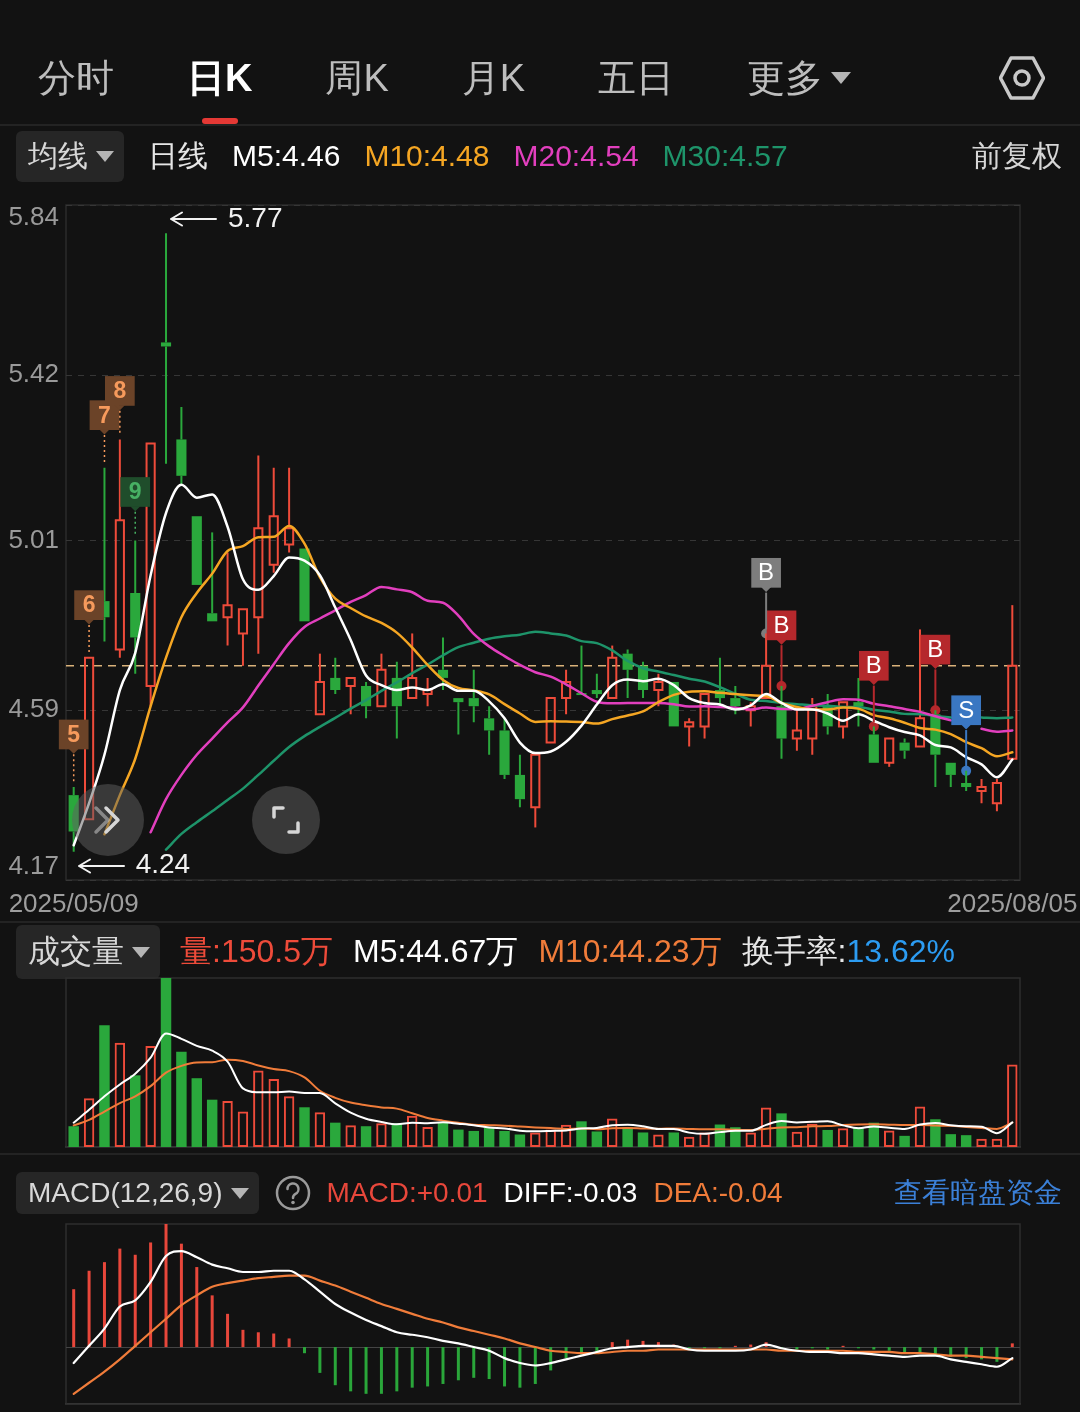 The width and height of the screenshot is (1080, 1412). I want to click on series-label: 量:150.5万, so click(256, 951).